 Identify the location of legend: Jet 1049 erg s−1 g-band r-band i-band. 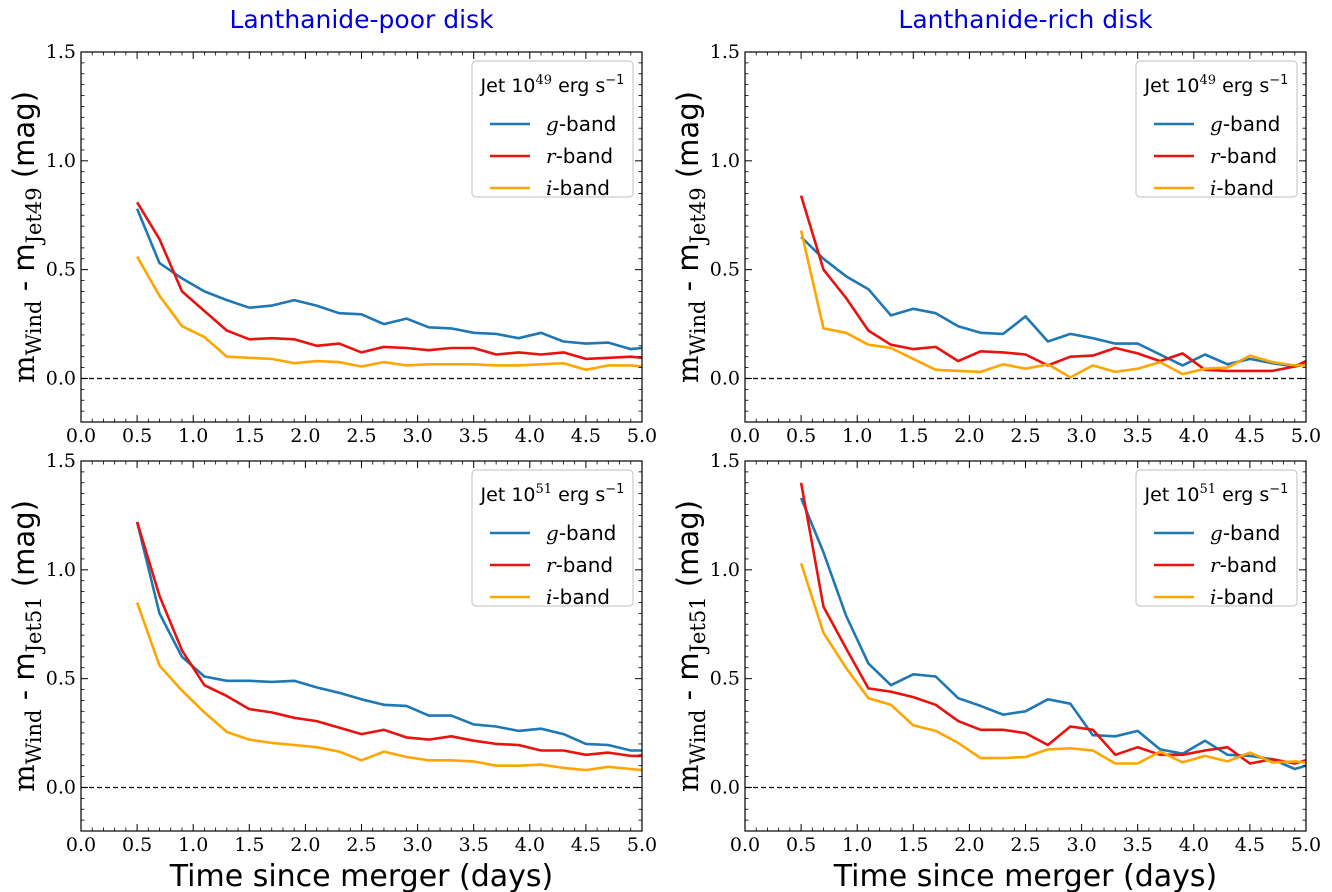
(552, 130).